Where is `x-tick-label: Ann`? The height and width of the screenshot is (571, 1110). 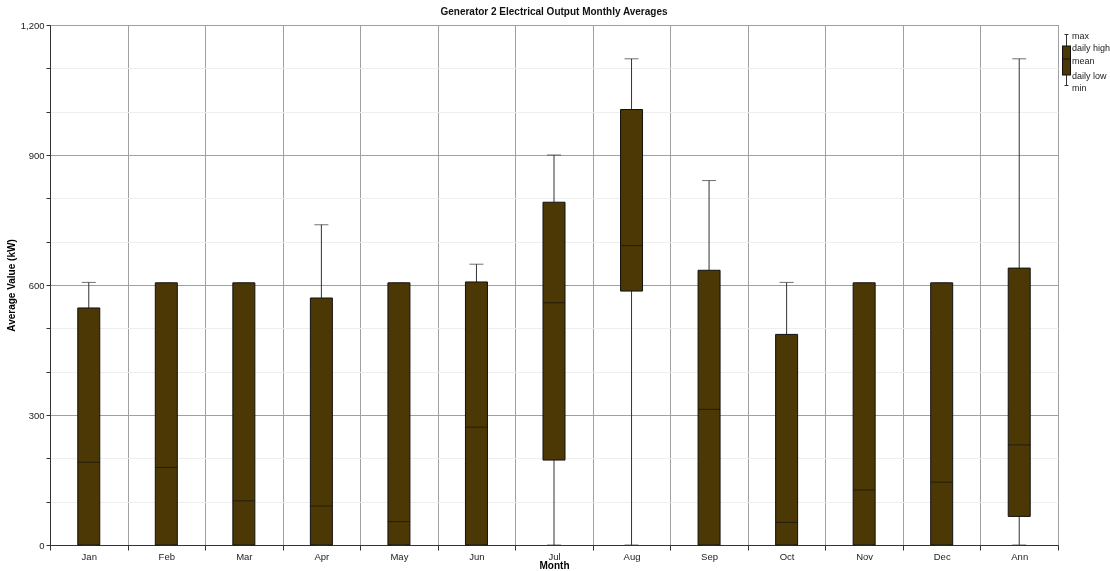 x-tick-label: Ann is located at coordinates (1020, 556).